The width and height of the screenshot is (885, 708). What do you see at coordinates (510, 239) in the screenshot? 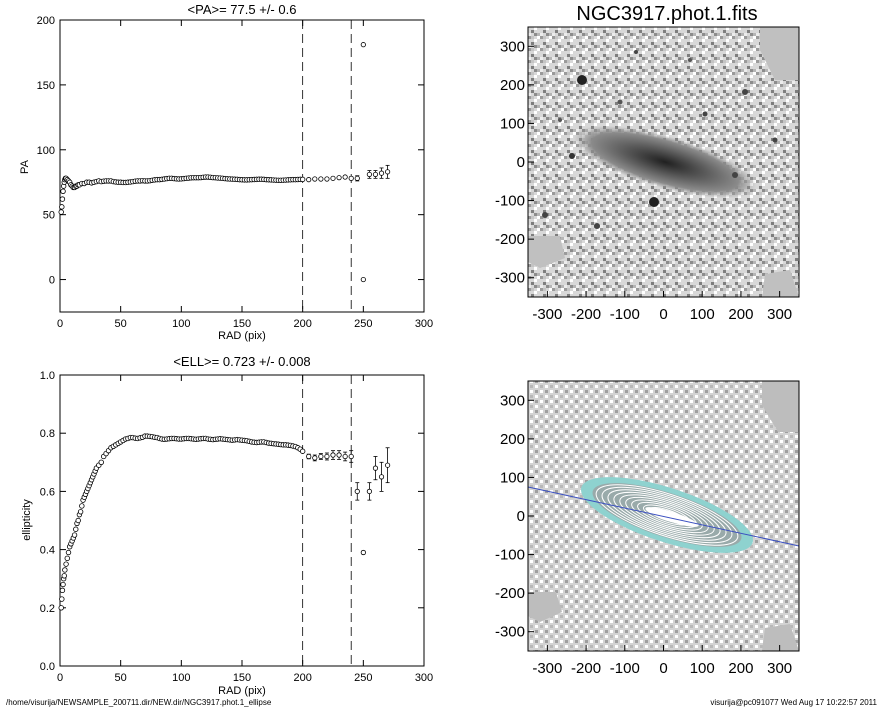
I see `image-y-tick-label: -200` at bounding box center [510, 239].